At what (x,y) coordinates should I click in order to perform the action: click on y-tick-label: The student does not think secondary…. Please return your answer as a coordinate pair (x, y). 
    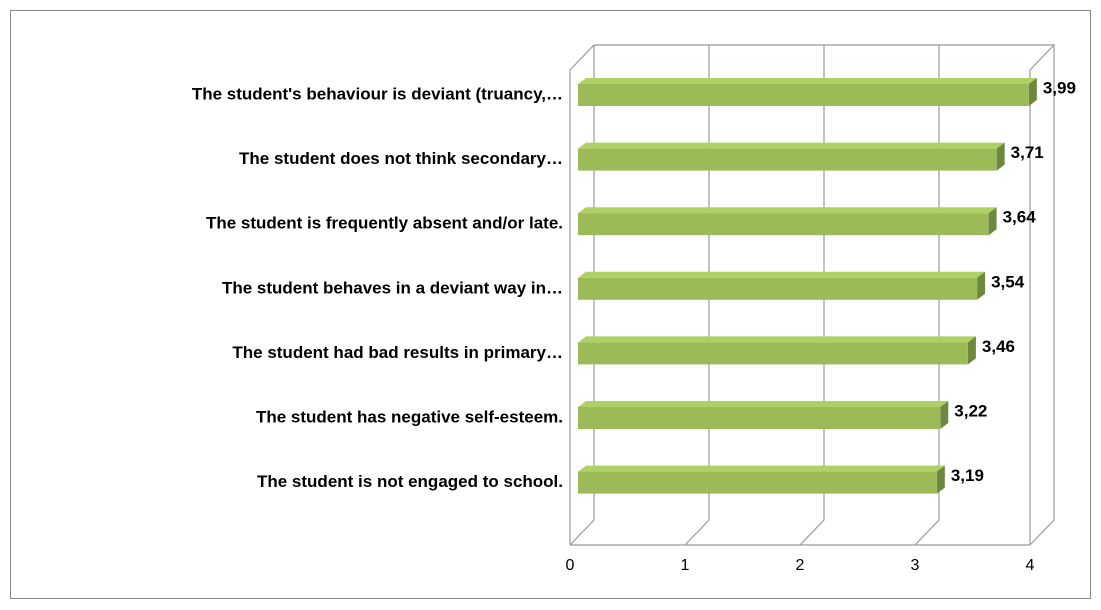
    Looking at the image, I should click on (401, 158).